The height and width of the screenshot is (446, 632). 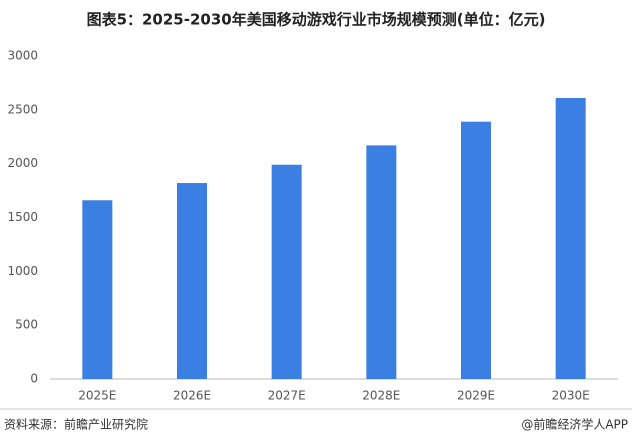 What do you see at coordinates (22, 217) in the screenshot?
I see `y-tick-label: 1500` at bounding box center [22, 217].